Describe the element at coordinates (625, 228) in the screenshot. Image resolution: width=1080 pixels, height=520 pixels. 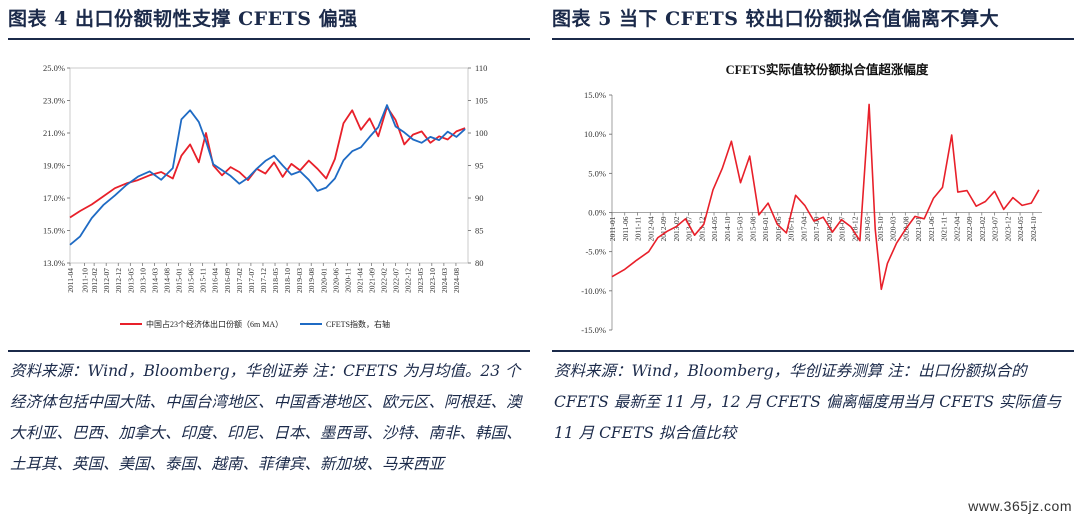
I see `x-tick-label: 2011-06` at that location.